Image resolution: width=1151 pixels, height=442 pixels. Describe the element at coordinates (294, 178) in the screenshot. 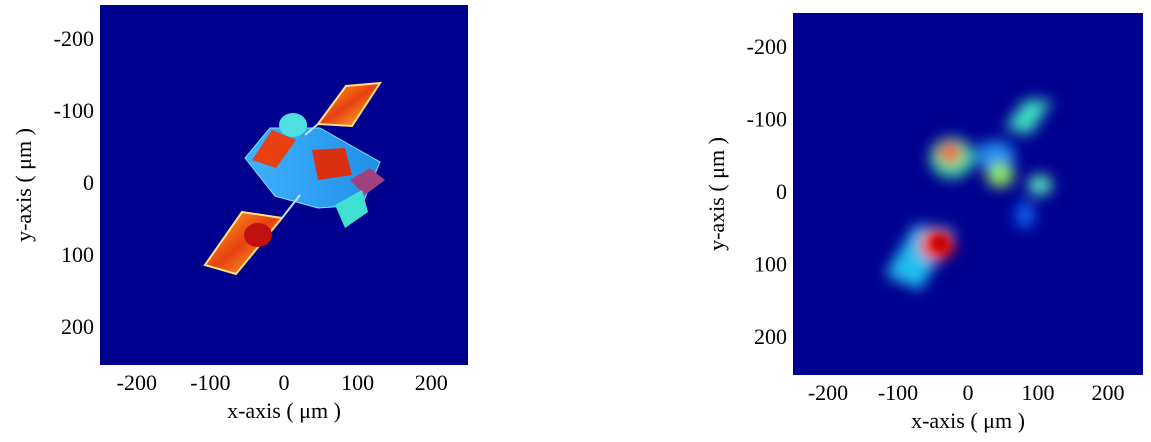

I see `satellite-image` at that location.